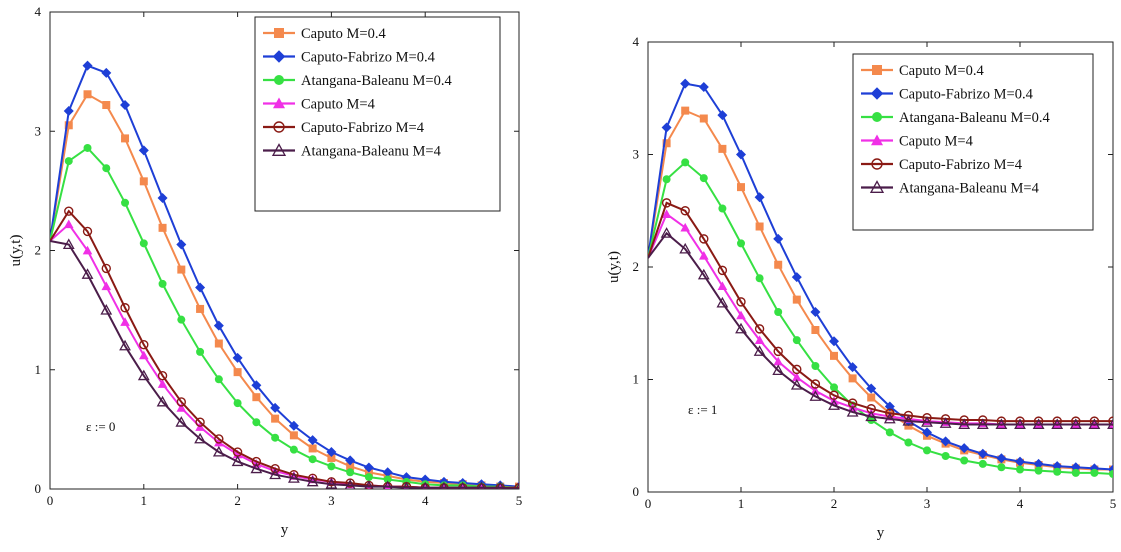 The width and height of the screenshot is (1121, 552). I want to click on legend-entry-label: Atangana-Baleanu M=0.4, so click(974, 118).